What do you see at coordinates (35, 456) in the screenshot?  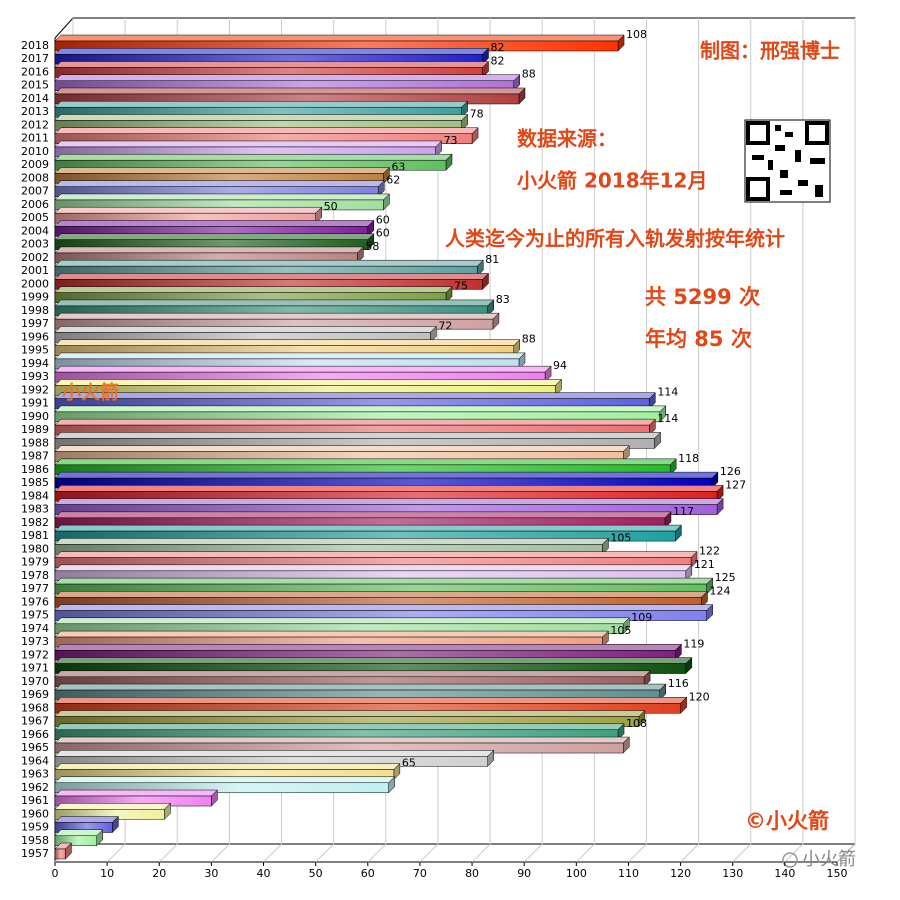 I see `y-tick-label: 1987` at bounding box center [35, 456].